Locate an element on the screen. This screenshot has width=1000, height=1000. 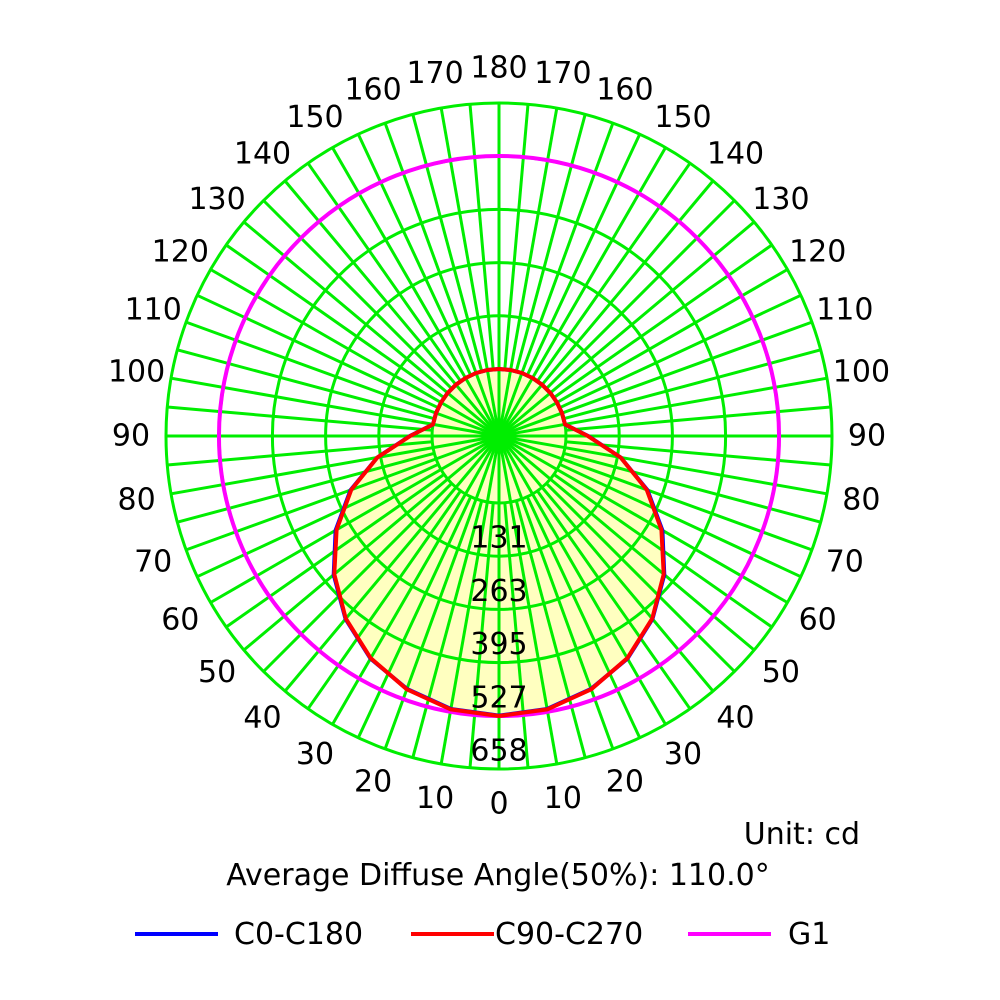
angle-label-left: 60 is located at coordinates (180, 620).